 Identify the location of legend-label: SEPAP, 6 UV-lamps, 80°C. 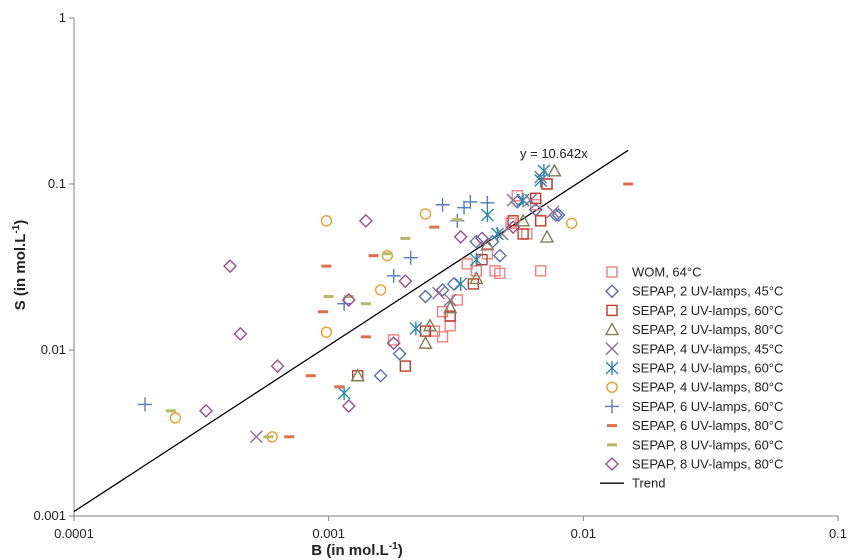
(707, 425).